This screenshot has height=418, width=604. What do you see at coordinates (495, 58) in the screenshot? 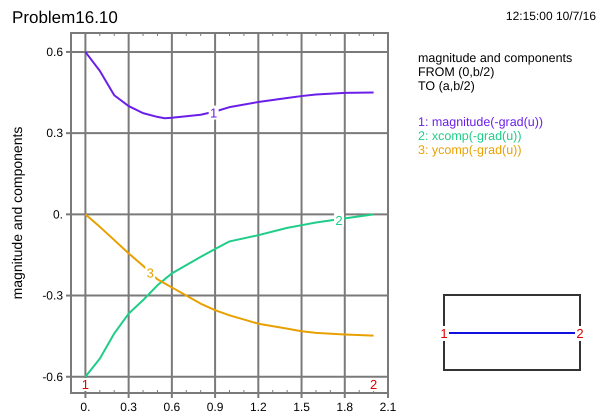
I see `text: magnitude and components` at bounding box center [495, 58].